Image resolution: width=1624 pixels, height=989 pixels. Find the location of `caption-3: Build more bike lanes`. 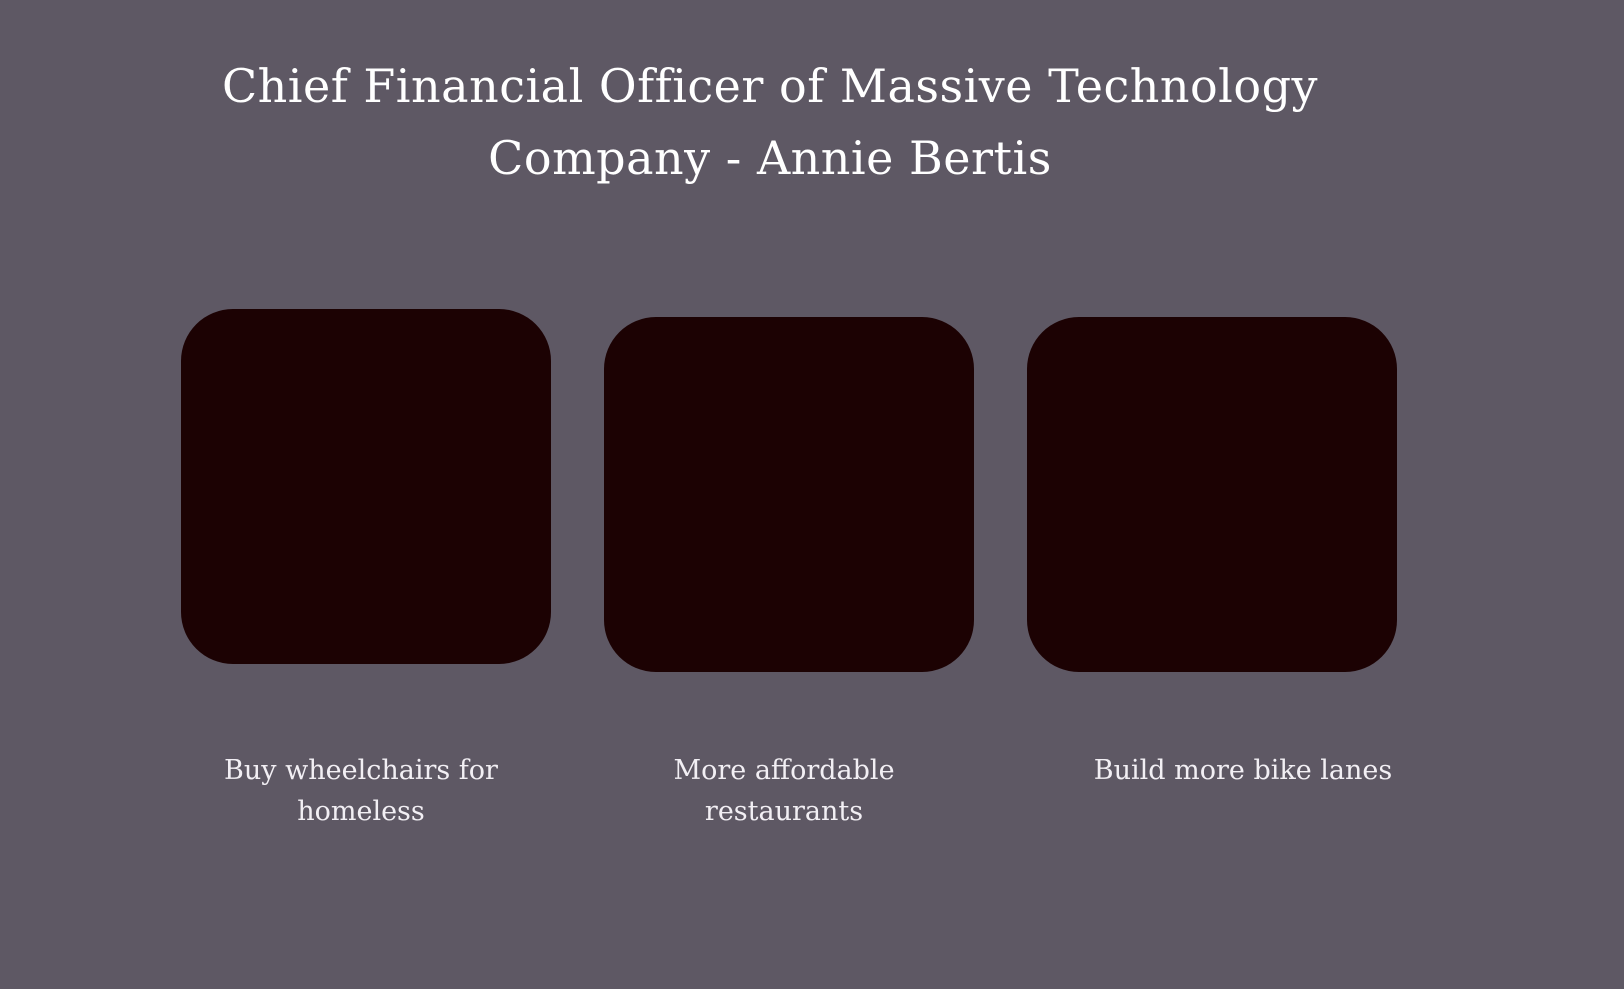

caption-3: Build more bike lanes is located at coordinates (1243, 770).